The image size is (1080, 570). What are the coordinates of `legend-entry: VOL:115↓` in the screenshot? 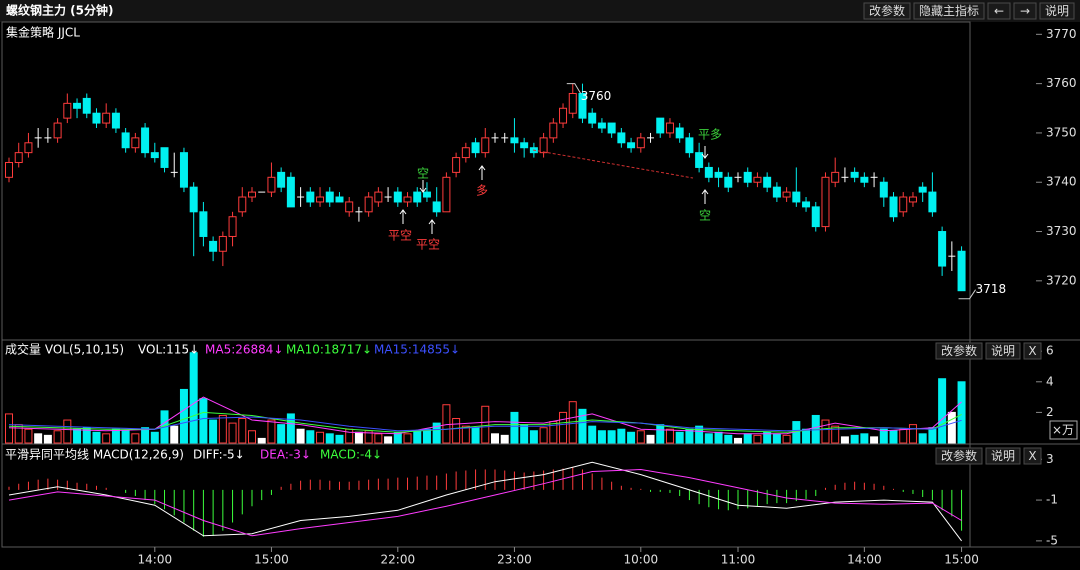 It's located at (168, 350).